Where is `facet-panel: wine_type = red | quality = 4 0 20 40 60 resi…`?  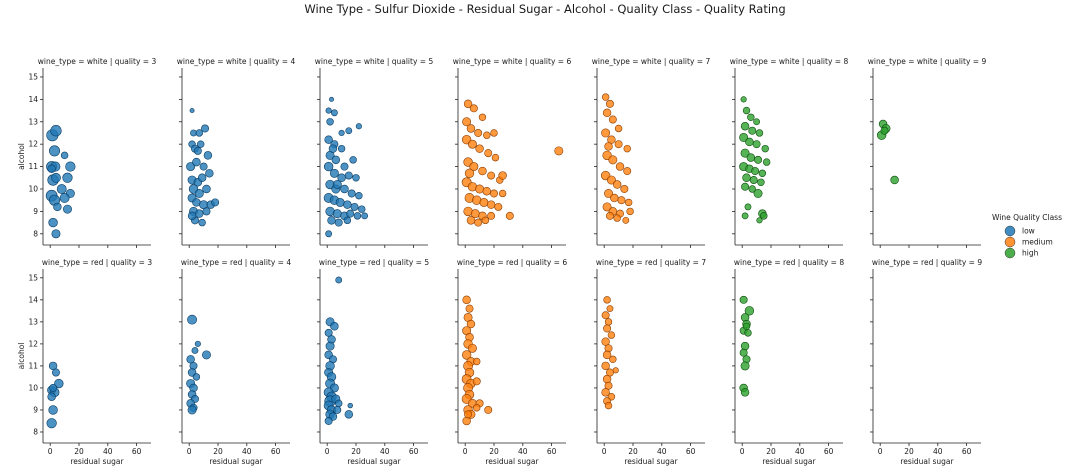
facet-panel: wine_type = red | quality = 4 0 20 40 60 resi… is located at coordinates (235, 362).